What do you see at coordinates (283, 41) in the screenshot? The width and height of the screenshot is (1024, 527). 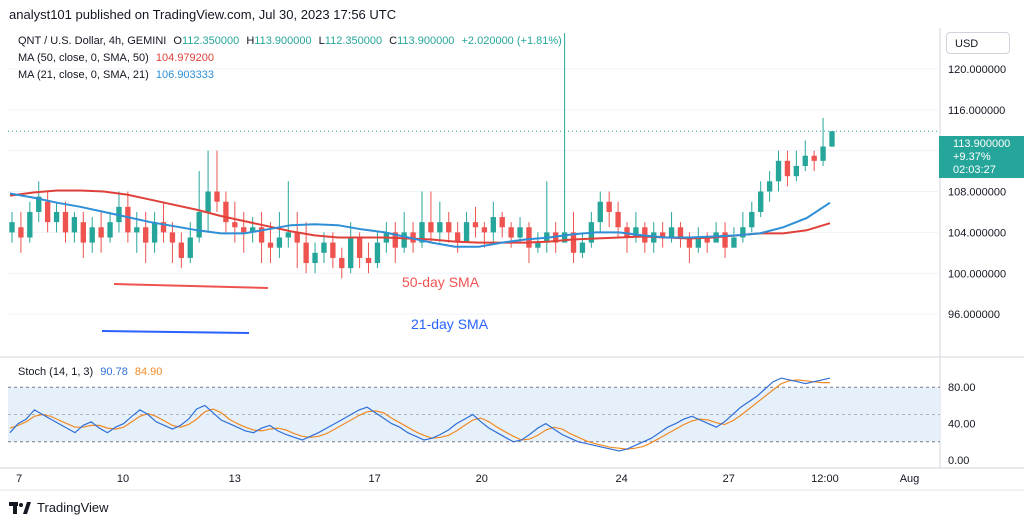 I see `high-value: 113.900000` at bounding box center [283, 41].